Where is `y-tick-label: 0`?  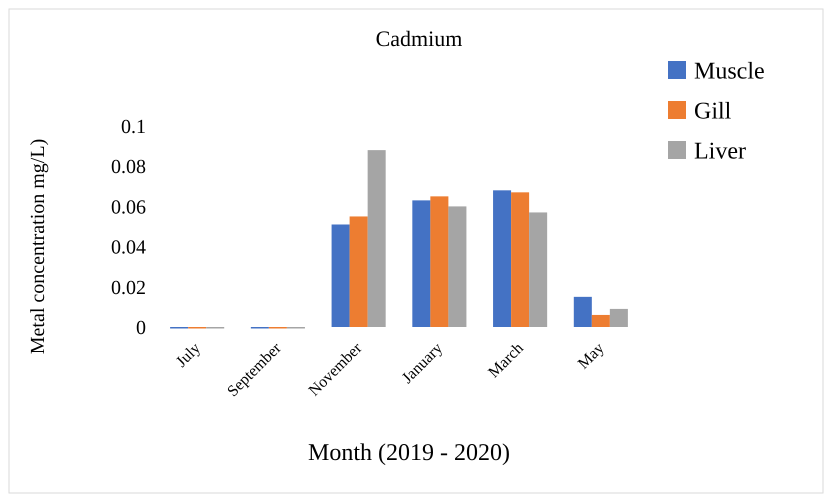
y-tick-label: 0 is located at coordinates (141, 328).